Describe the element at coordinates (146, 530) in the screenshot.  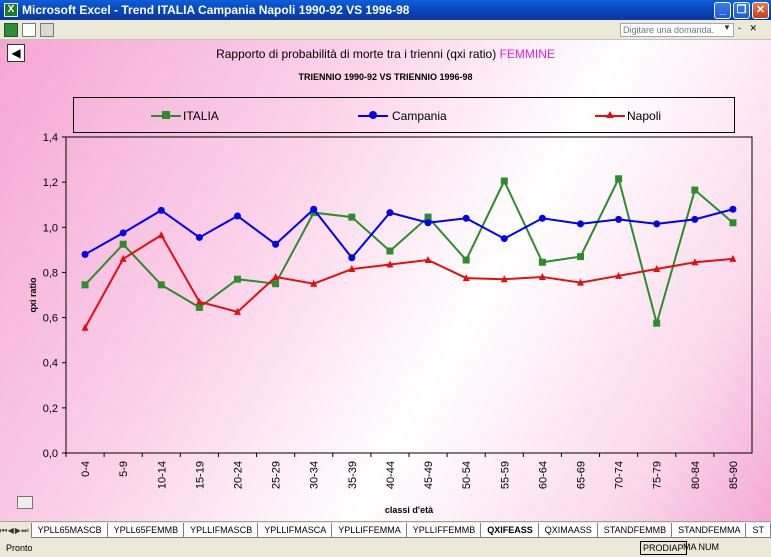
I see `sheet-tab: YPLL65FEMMB` at that location.